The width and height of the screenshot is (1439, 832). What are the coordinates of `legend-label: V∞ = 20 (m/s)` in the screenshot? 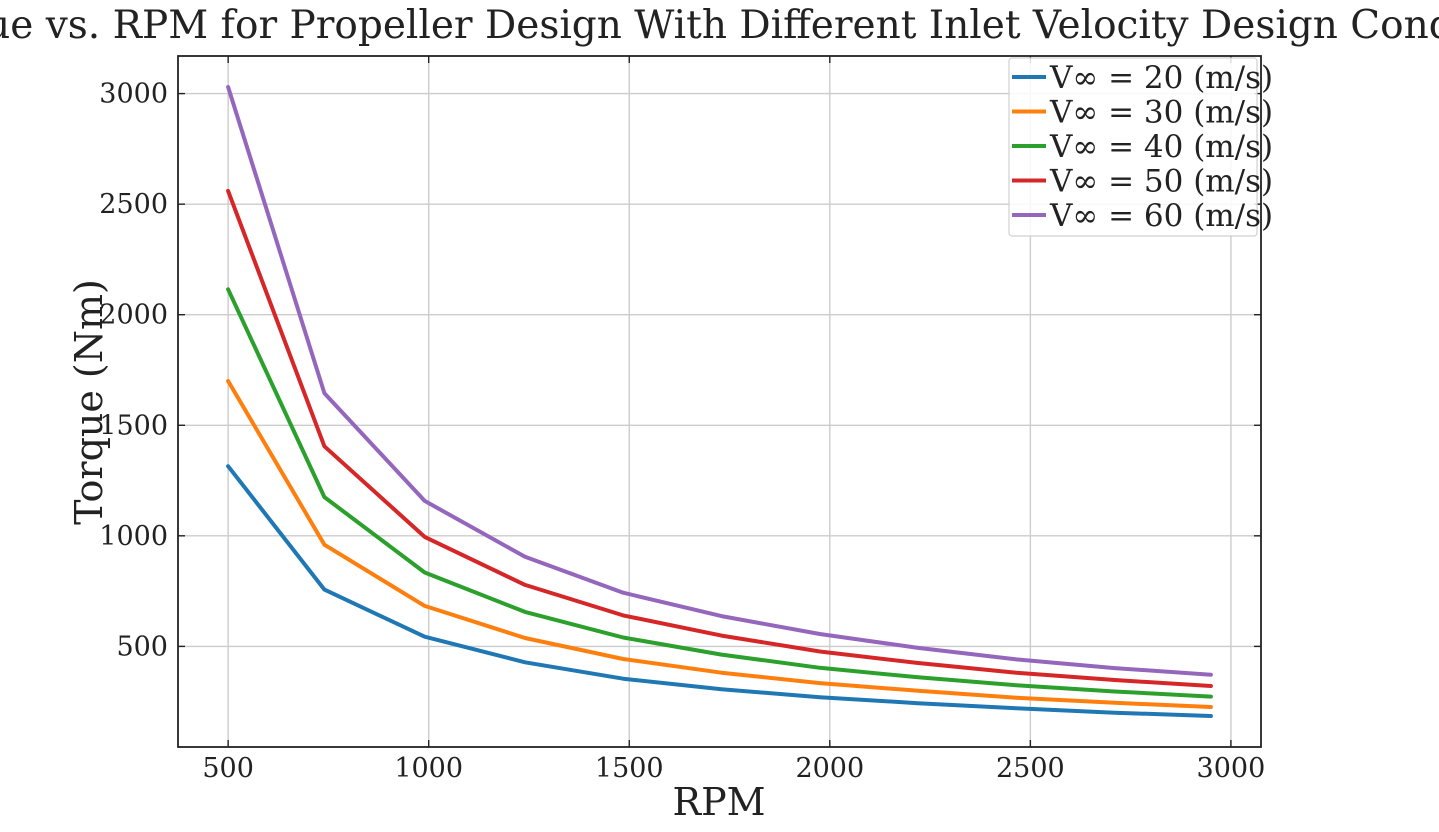 It's located at (1161, 78).